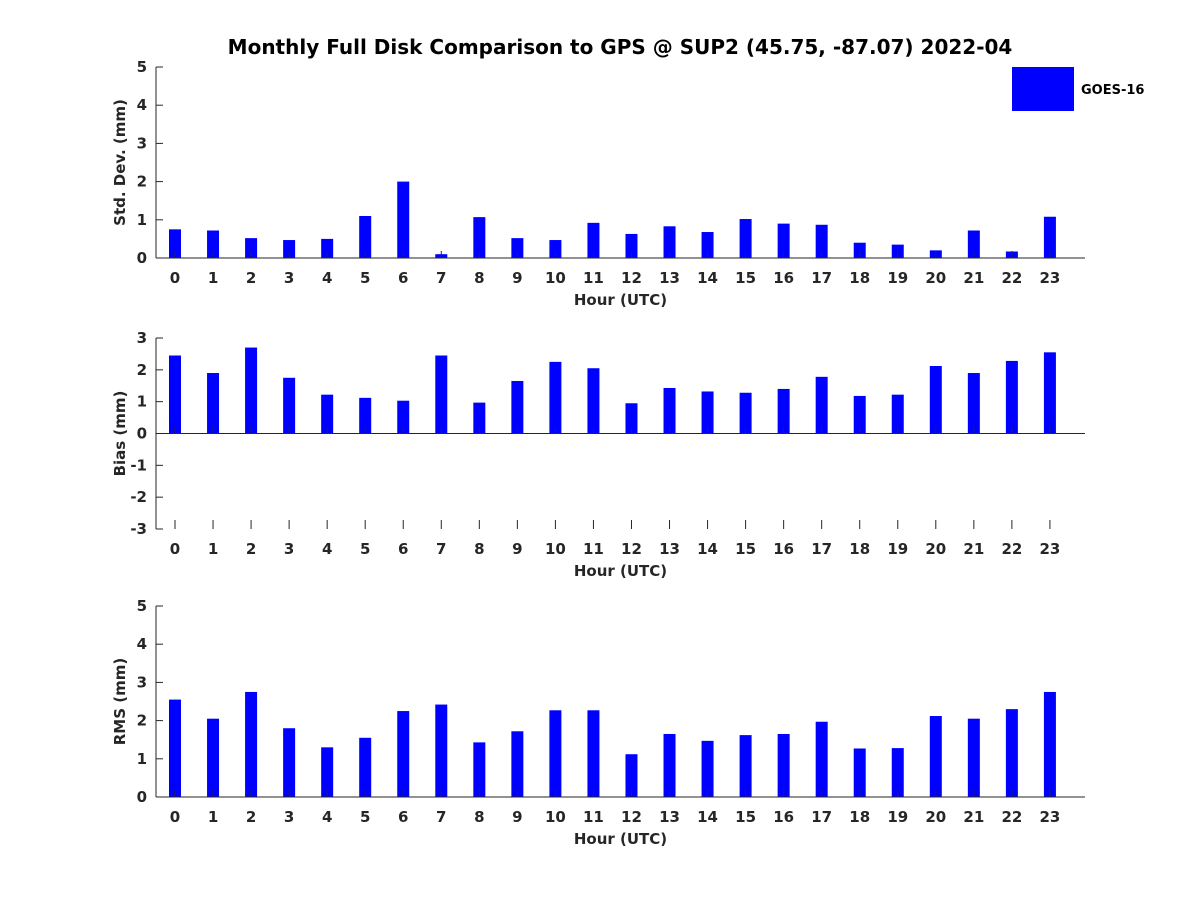 This screenshot has height=900, width=1200. I want to click on y-tick-label: 2, so click(142, 182).